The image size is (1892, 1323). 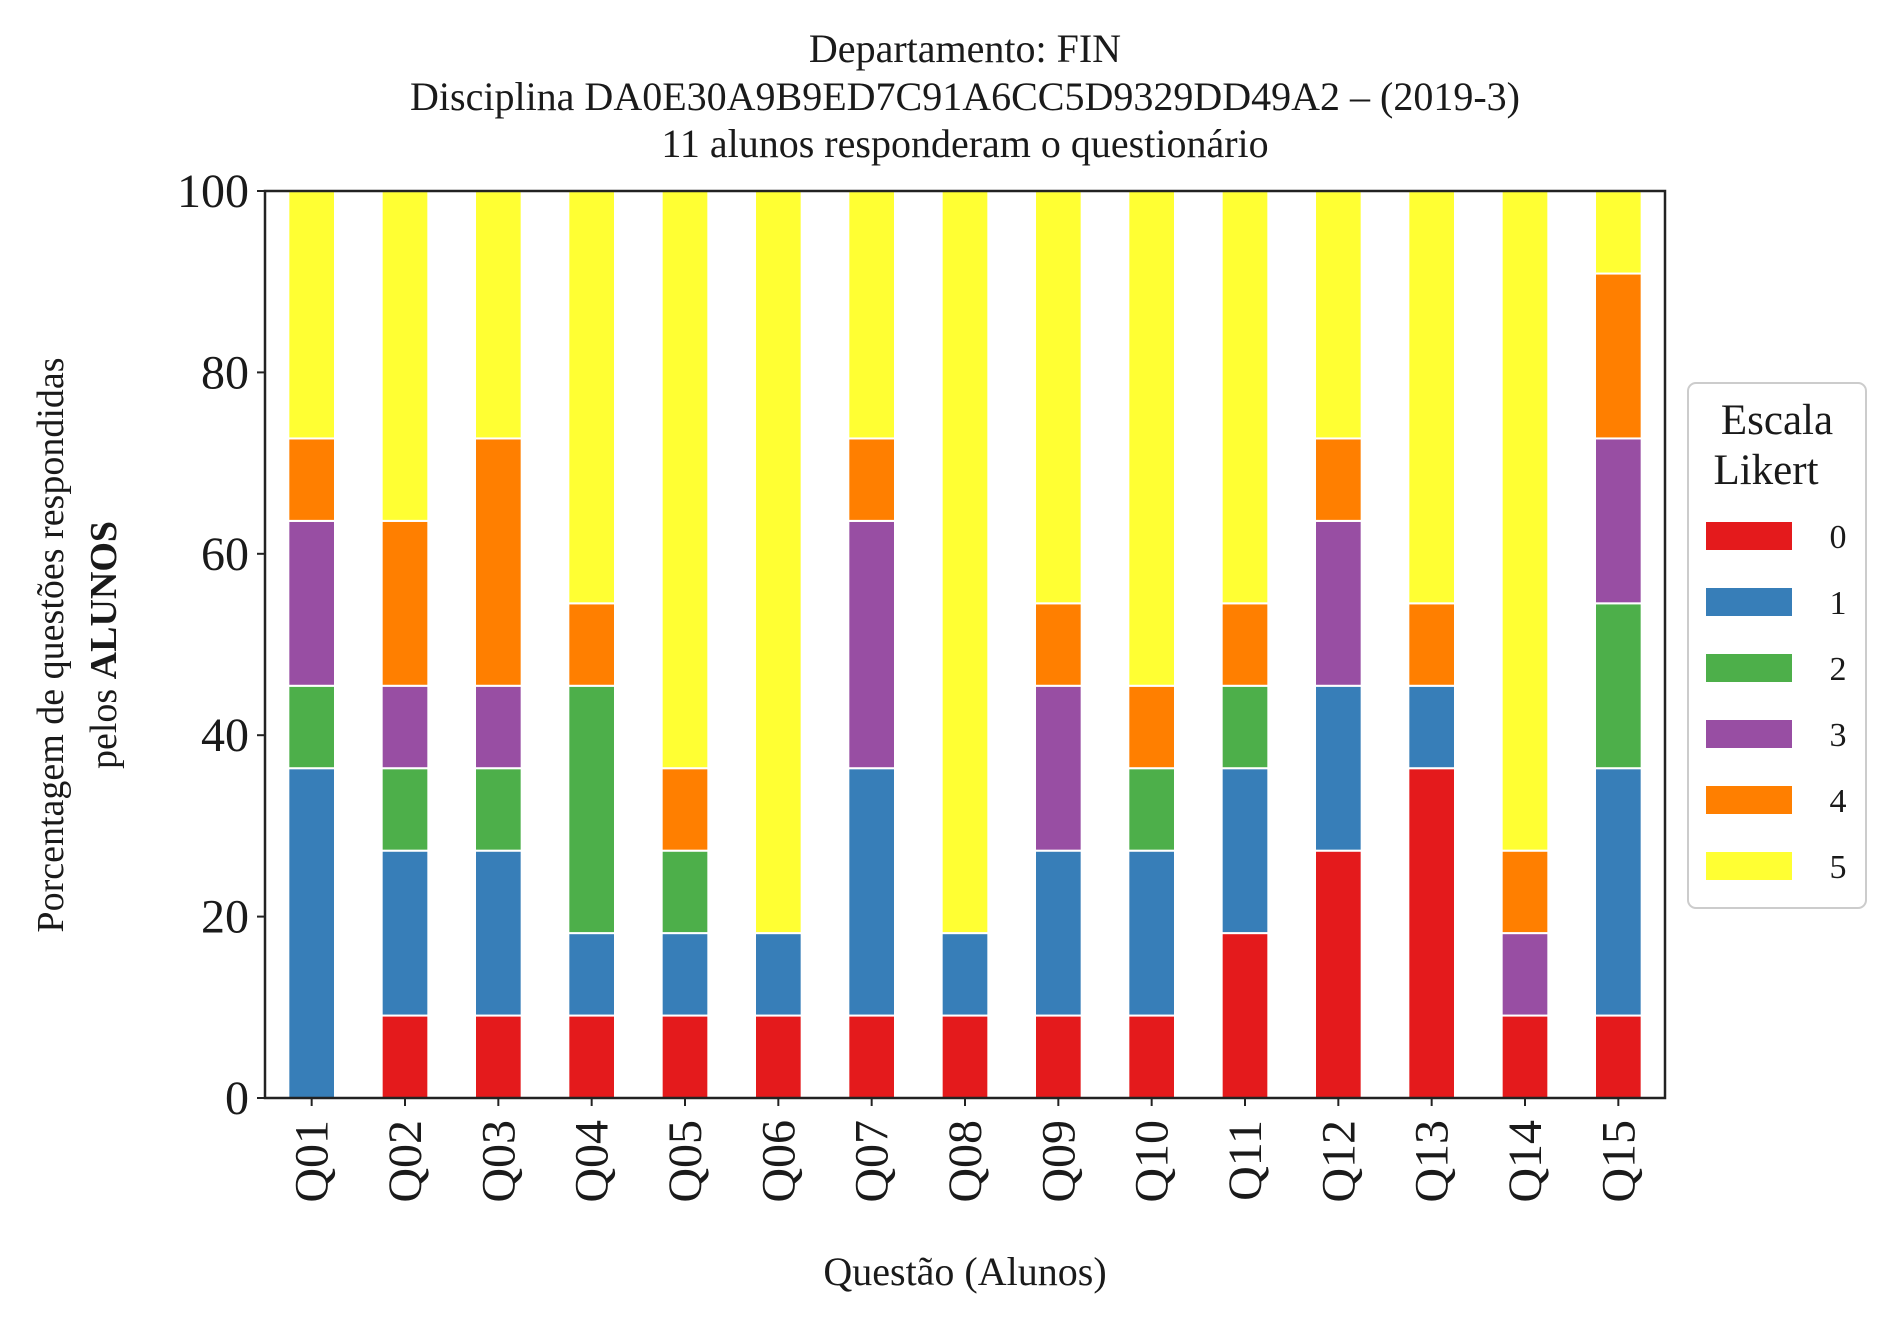 I want to click on y-axis-label-prefix: pelos, so click(x=104, y=724).